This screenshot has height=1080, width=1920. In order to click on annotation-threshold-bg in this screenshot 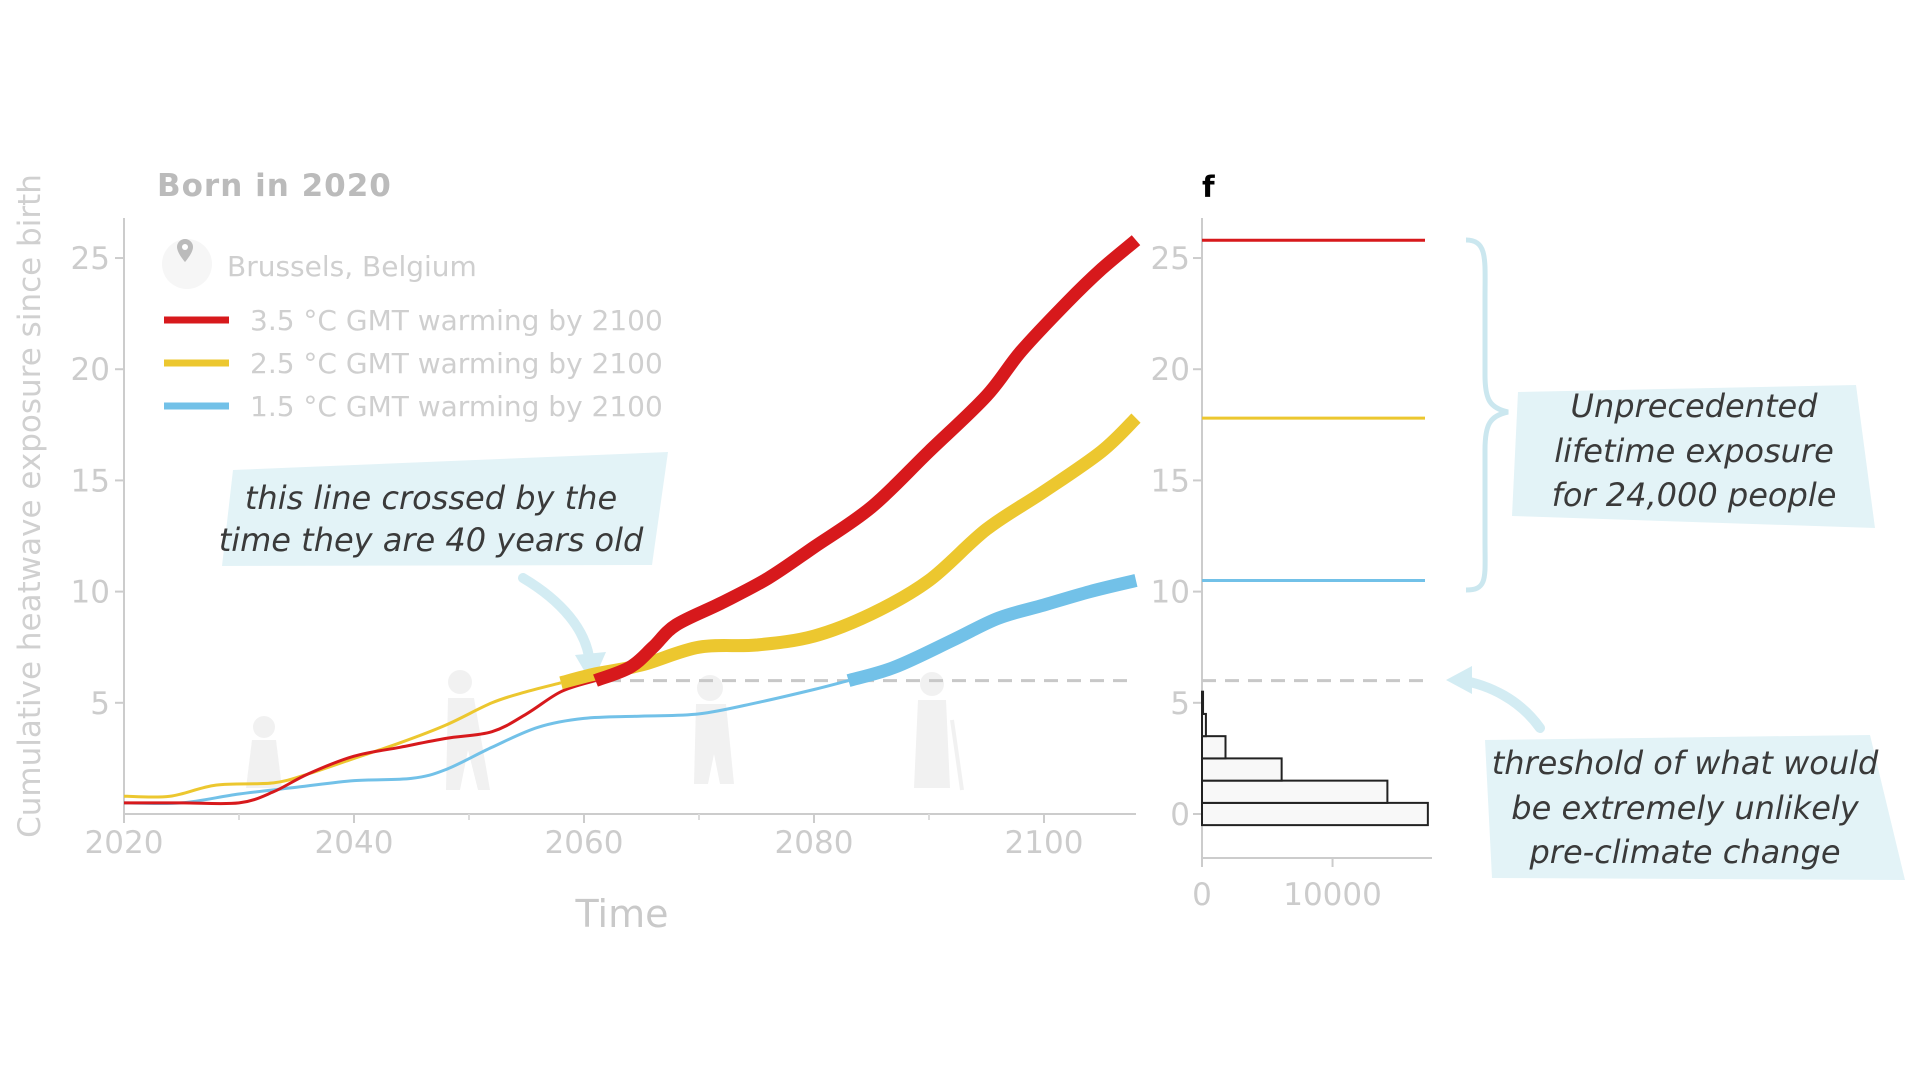, I will do `click(1695, 807)`.